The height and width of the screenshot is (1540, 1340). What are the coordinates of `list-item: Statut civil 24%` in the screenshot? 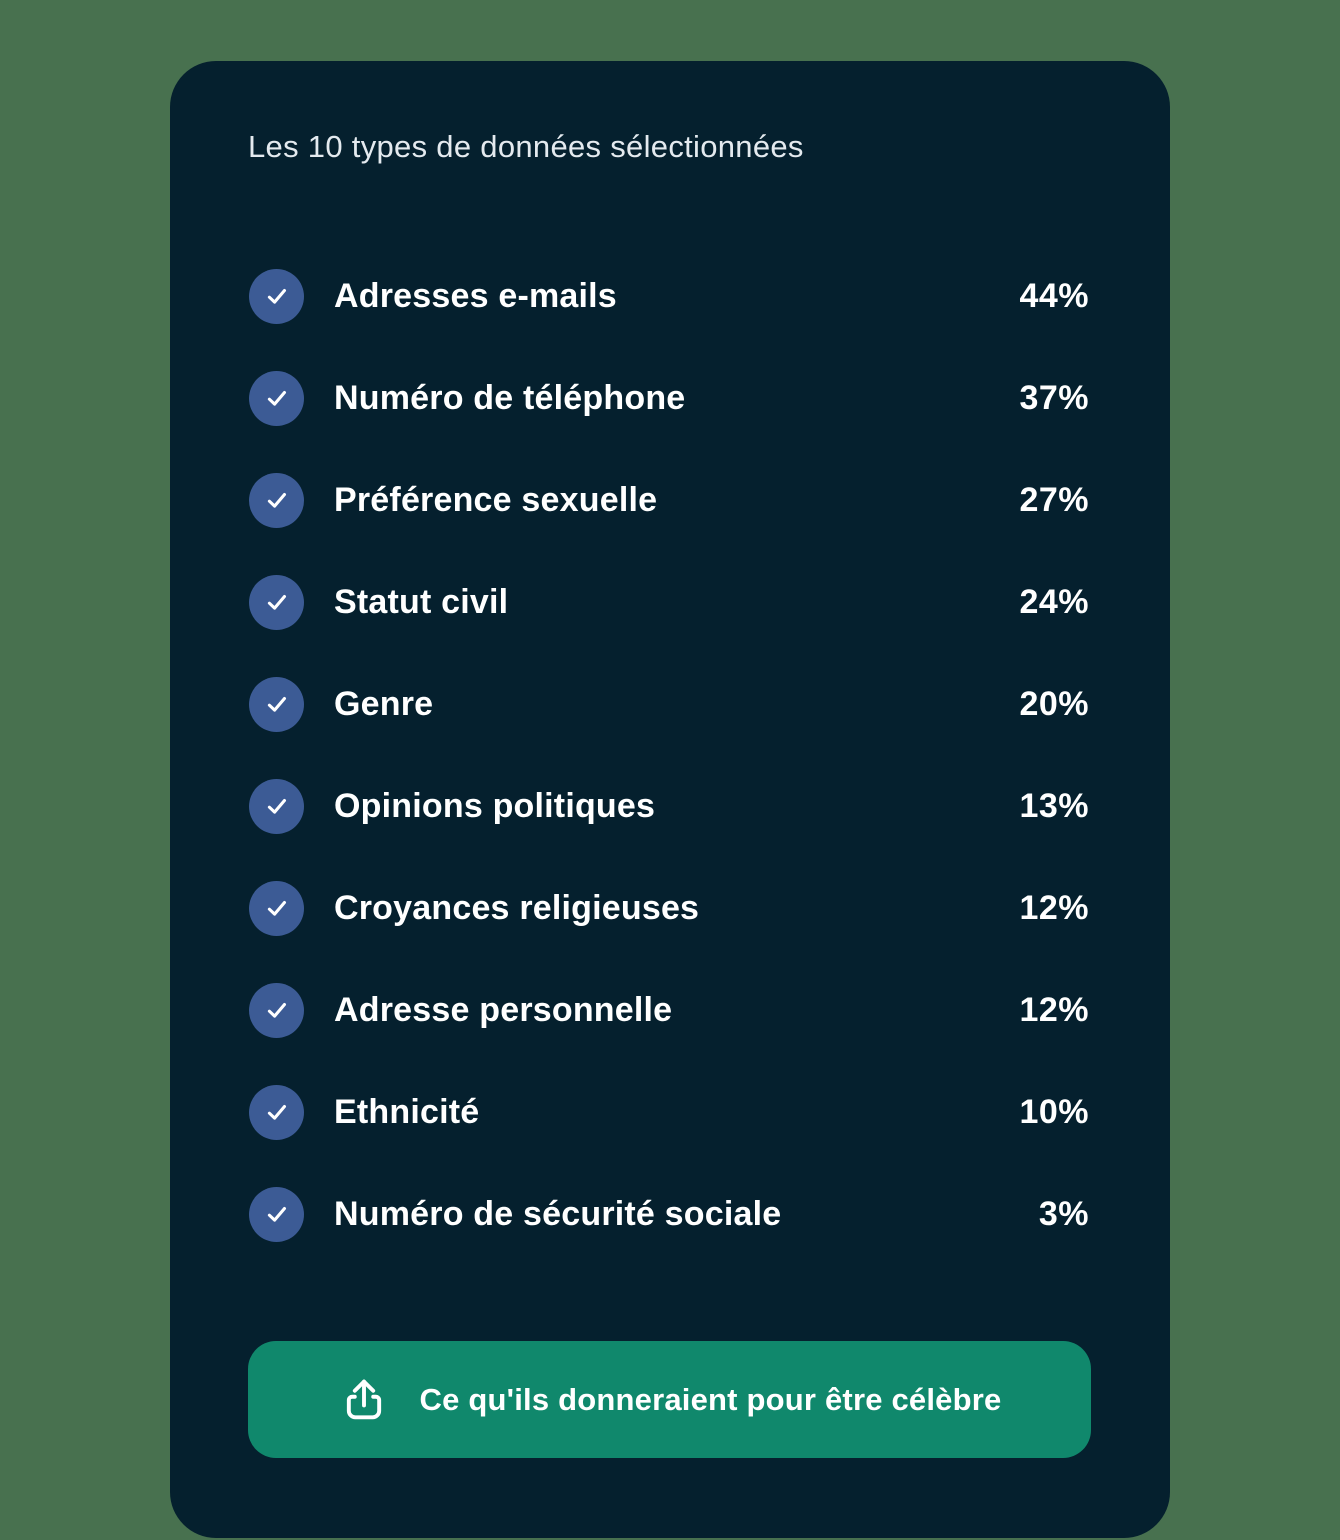 It's located at (669, 602).